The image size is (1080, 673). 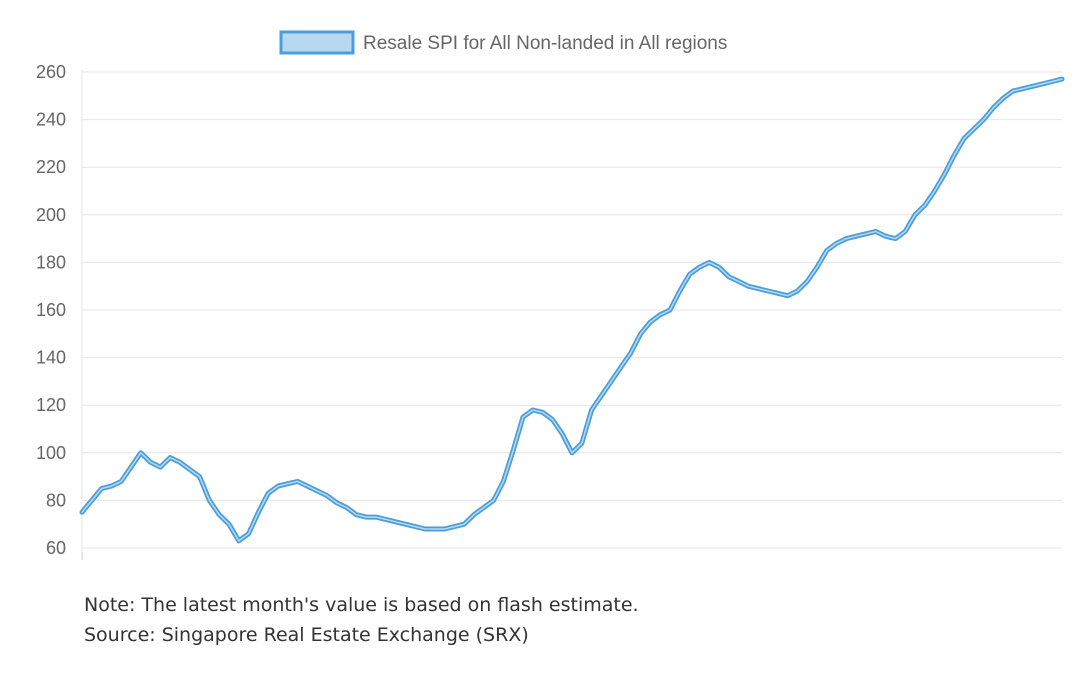 What do you see at coordinates (51, 167) in the screenshot?
I see `y-tick-label: 220` at bounding box center [51, 167].